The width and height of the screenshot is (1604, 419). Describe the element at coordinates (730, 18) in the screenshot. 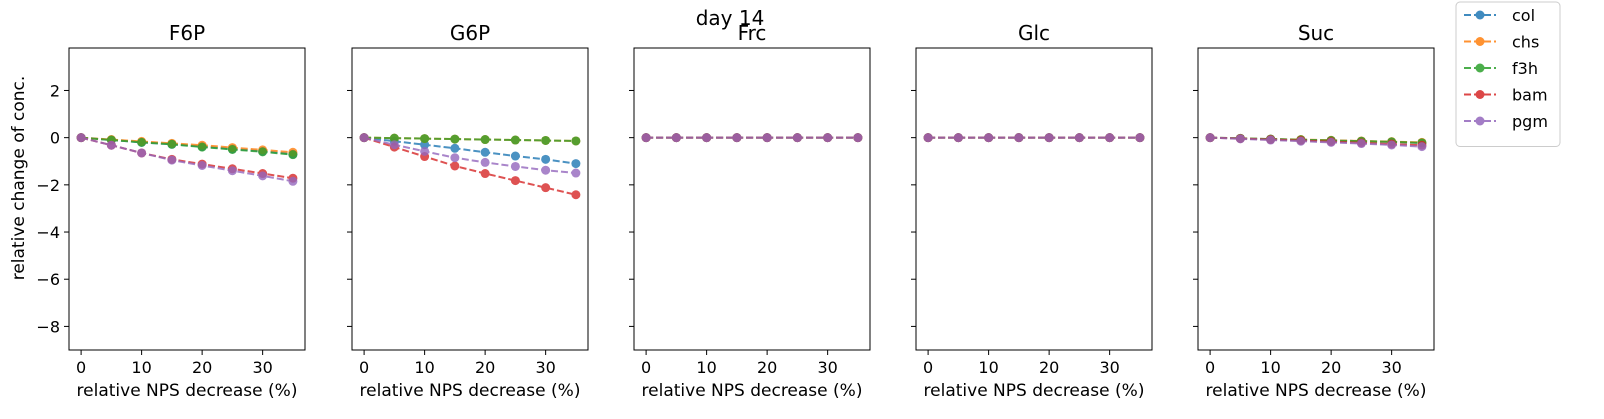

I see `figure-suptitle: day 14` at that location.